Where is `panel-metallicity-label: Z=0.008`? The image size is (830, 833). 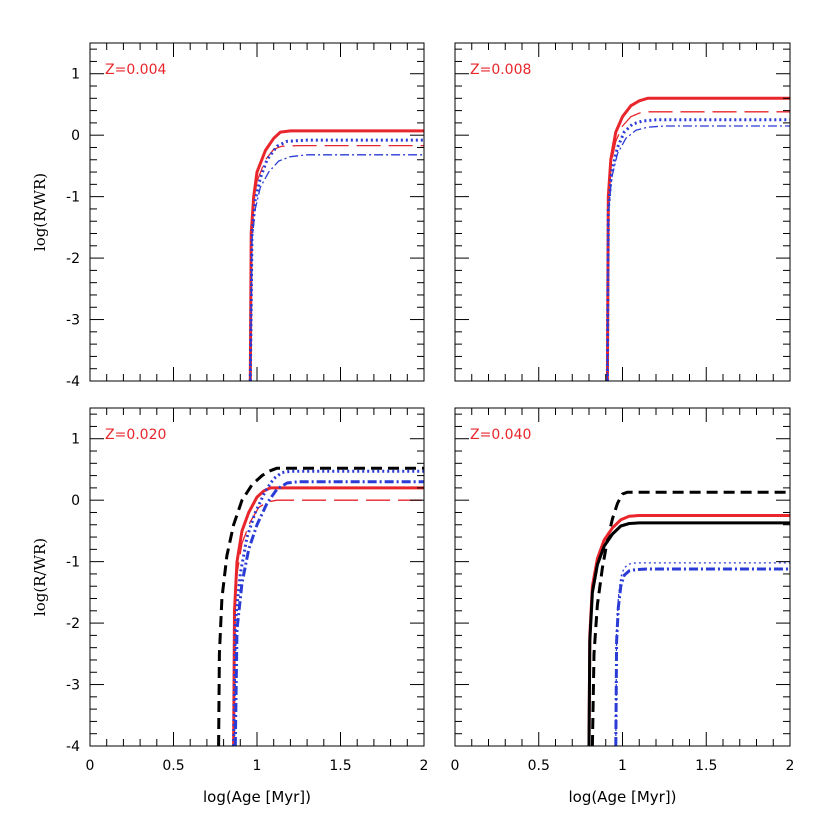
panel-metallicity-label: Z=0.008 is located at coordinates (500, 70).